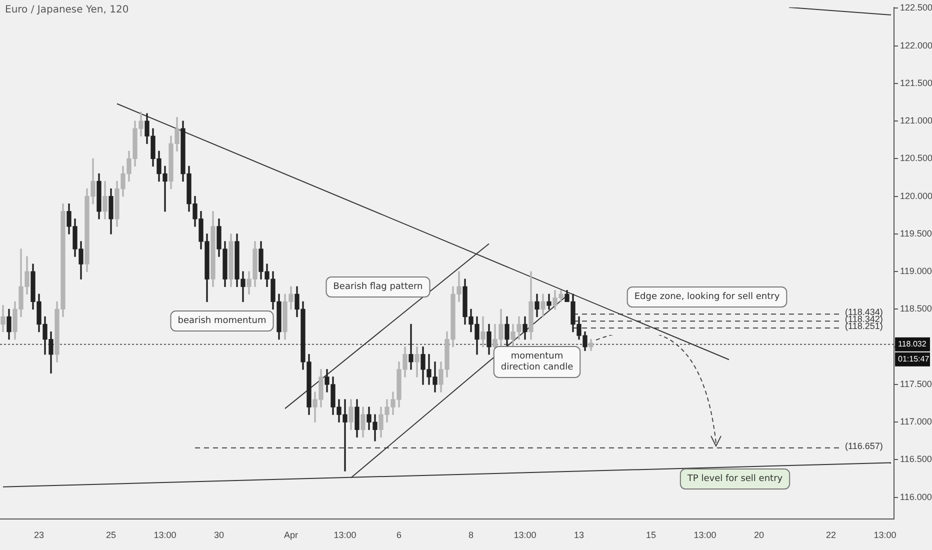  What do you see at coordinates (707, 297) in the screenshot?
I see `annotation: Edge zone, looking for sell entry` at bounding box center [707, 297].